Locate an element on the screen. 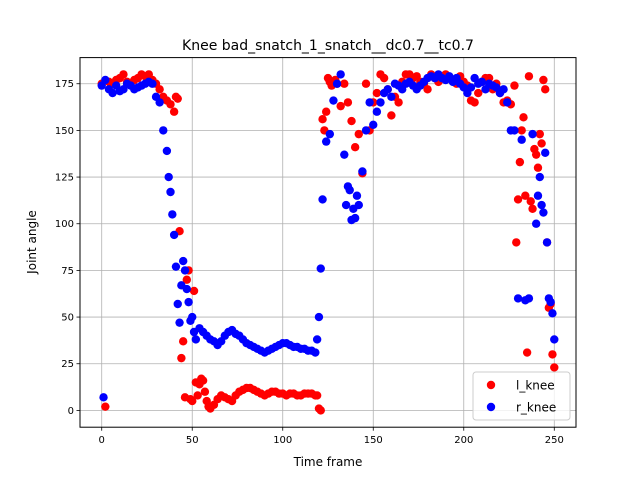  legend-label: l_knee is located at coordinates (535, 386).